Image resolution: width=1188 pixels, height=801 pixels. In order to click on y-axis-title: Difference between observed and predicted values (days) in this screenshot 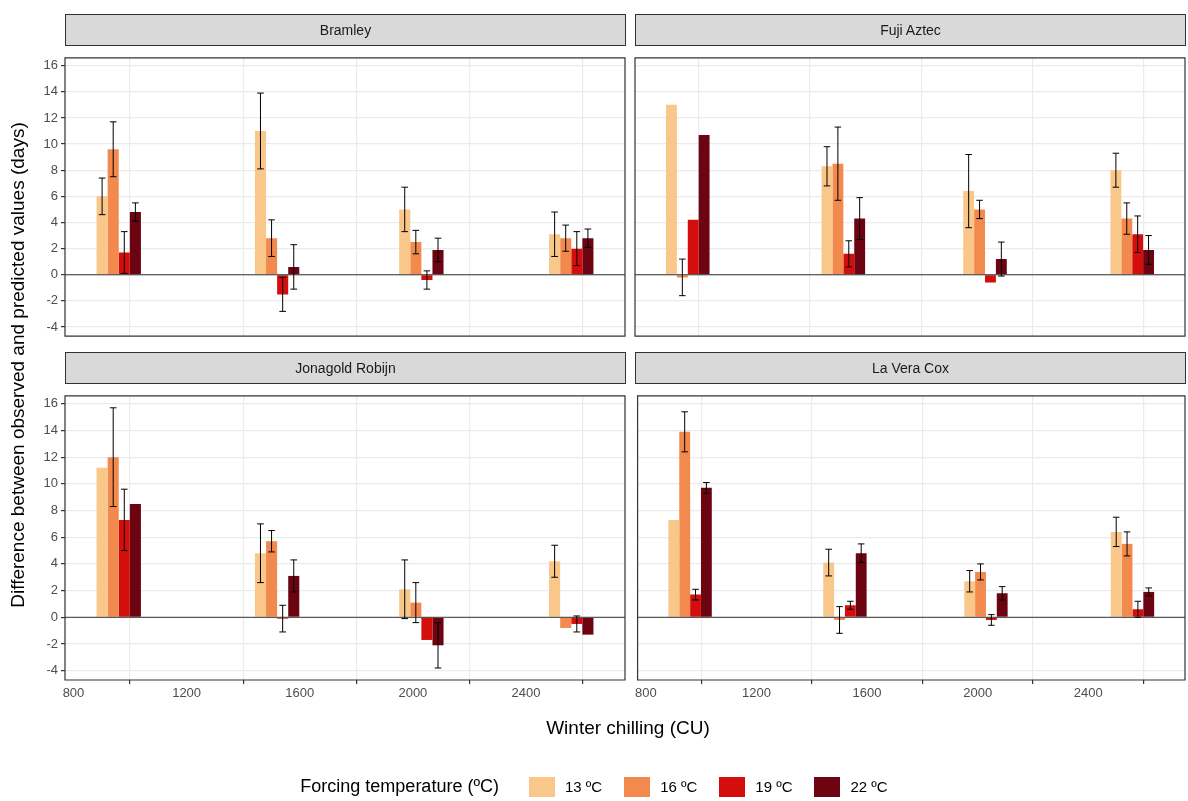, I will do `click(18, 365)`.